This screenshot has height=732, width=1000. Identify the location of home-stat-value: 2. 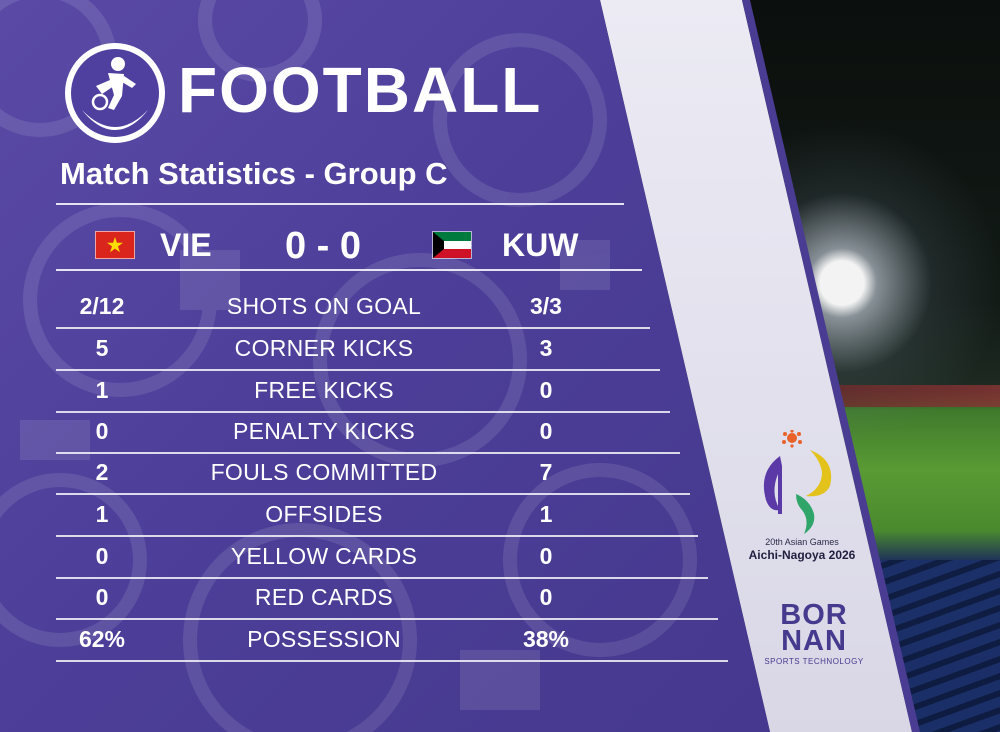
(102, 472).